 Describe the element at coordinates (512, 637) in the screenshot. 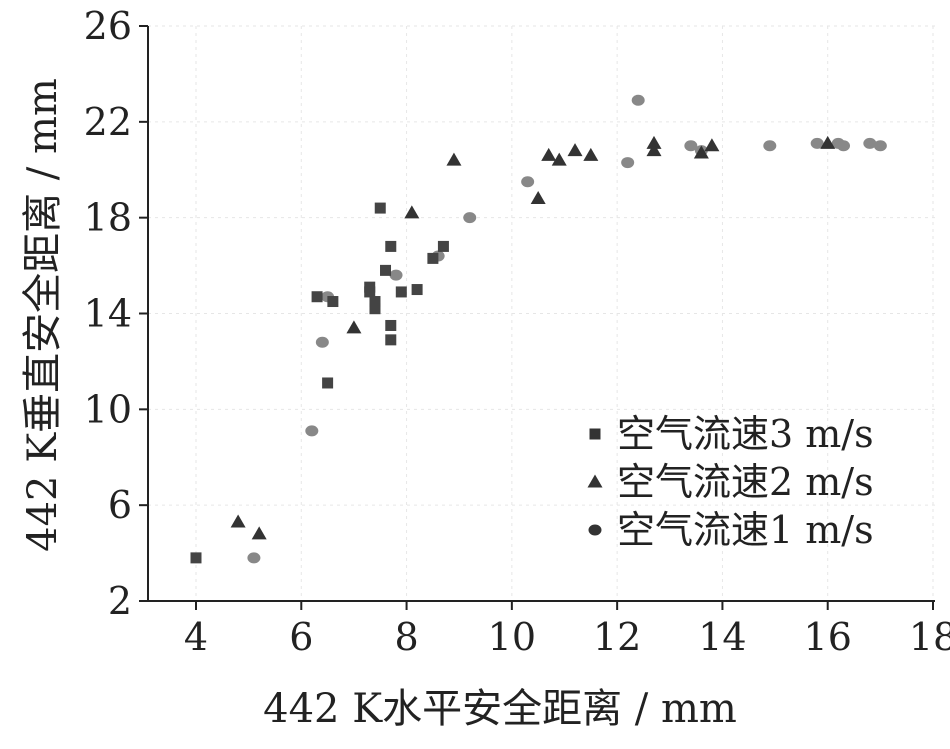

I see `x-tick-label: 10` at that location.